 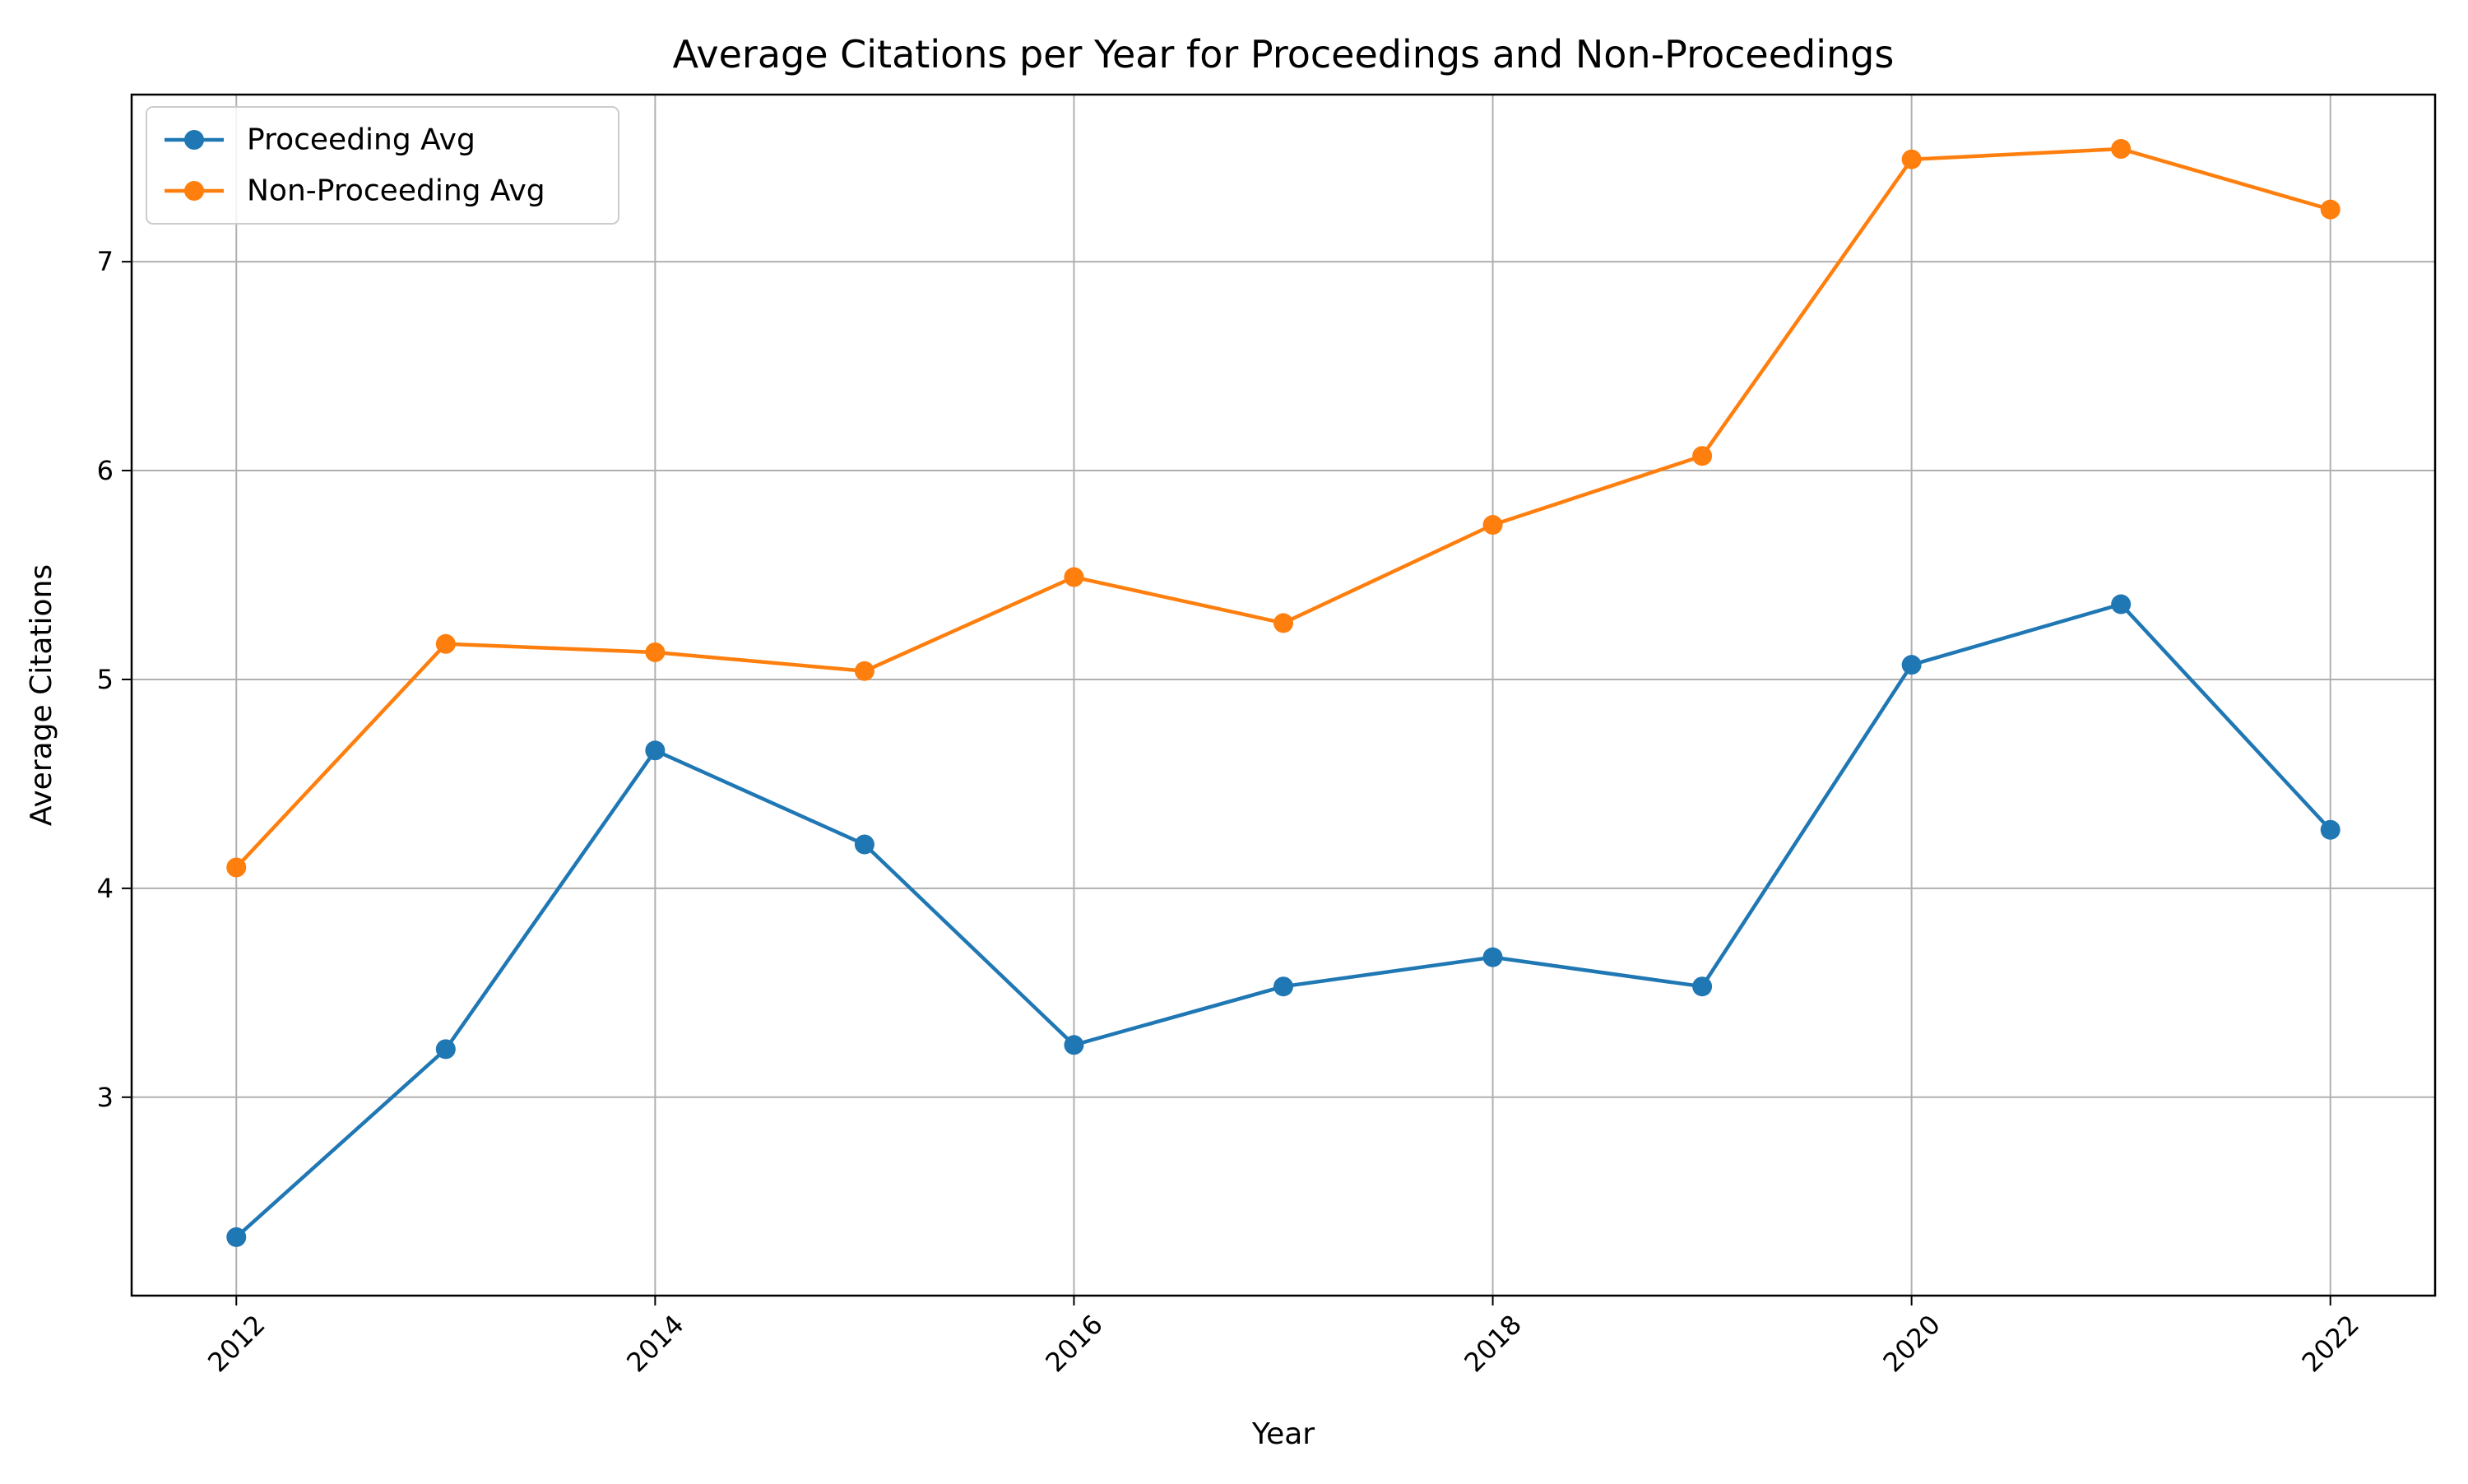 What do you see at coordinates (106, 888) in the screenshot?
I see `y-tick-label: 4` at bounding box center [106, 888].